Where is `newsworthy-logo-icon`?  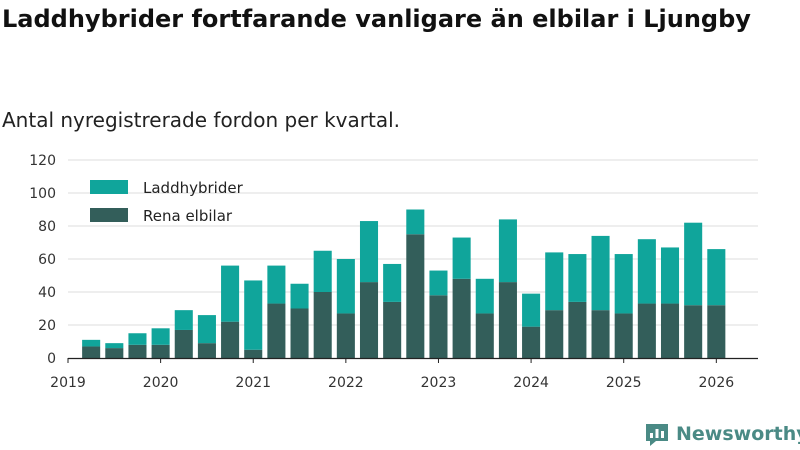 newsworthy-logo-icon is located at coordinates (657, 435).